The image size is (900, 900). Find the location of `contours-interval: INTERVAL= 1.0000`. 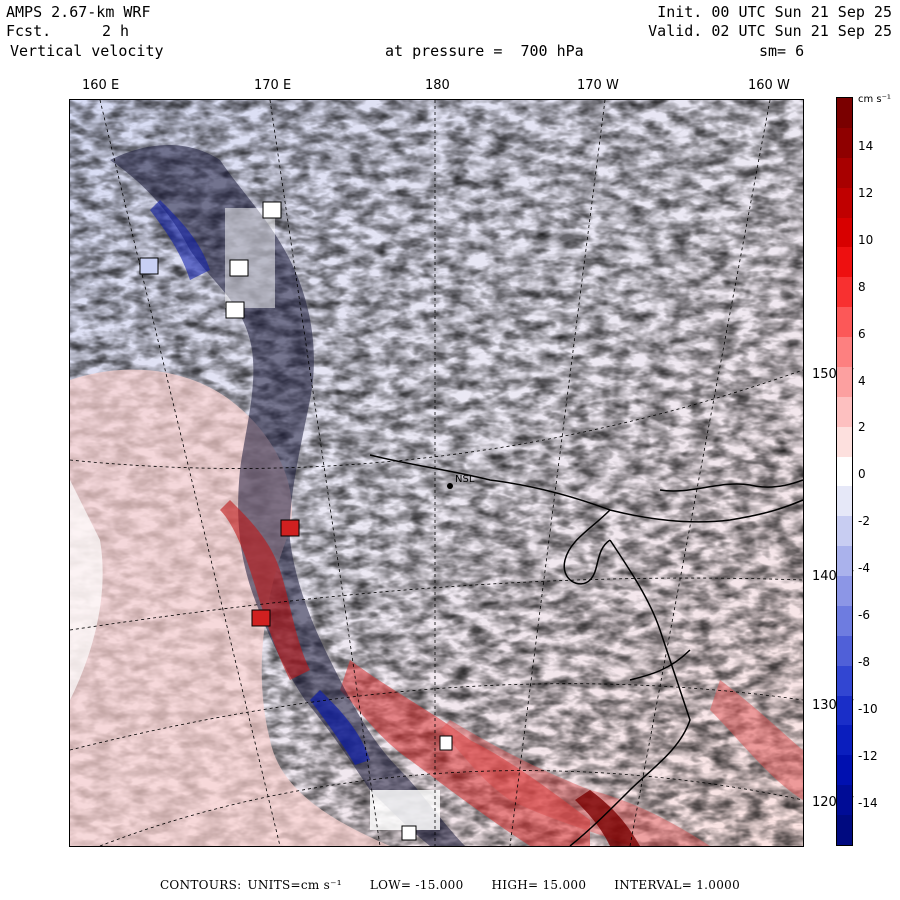

contours-interval: INTERVAL= 1.0000 is located at coordinates (677, 885).